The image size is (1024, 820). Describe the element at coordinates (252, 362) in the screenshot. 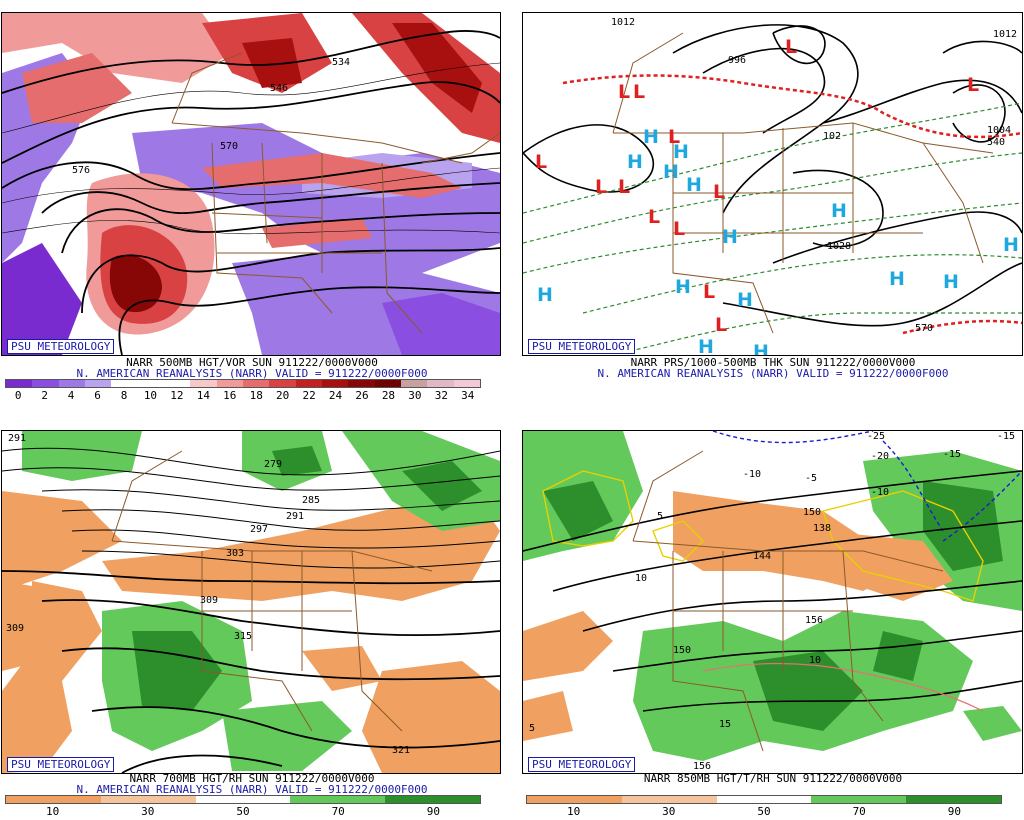

I see `p1-caption-title: NARR 500MB HGT/VOR SUN 911222/0000V000` at that location.